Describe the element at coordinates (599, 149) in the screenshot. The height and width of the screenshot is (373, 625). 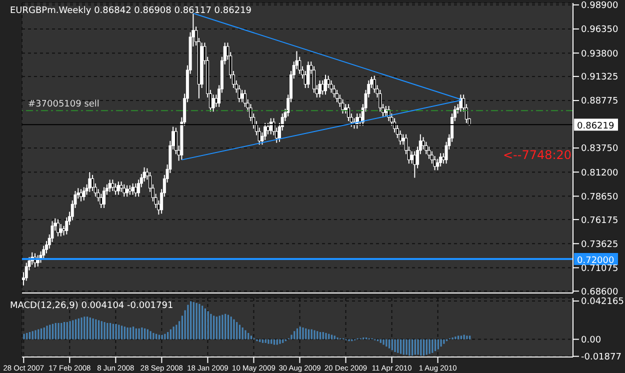
I see `y-tick-label: 0.83750` at that location.